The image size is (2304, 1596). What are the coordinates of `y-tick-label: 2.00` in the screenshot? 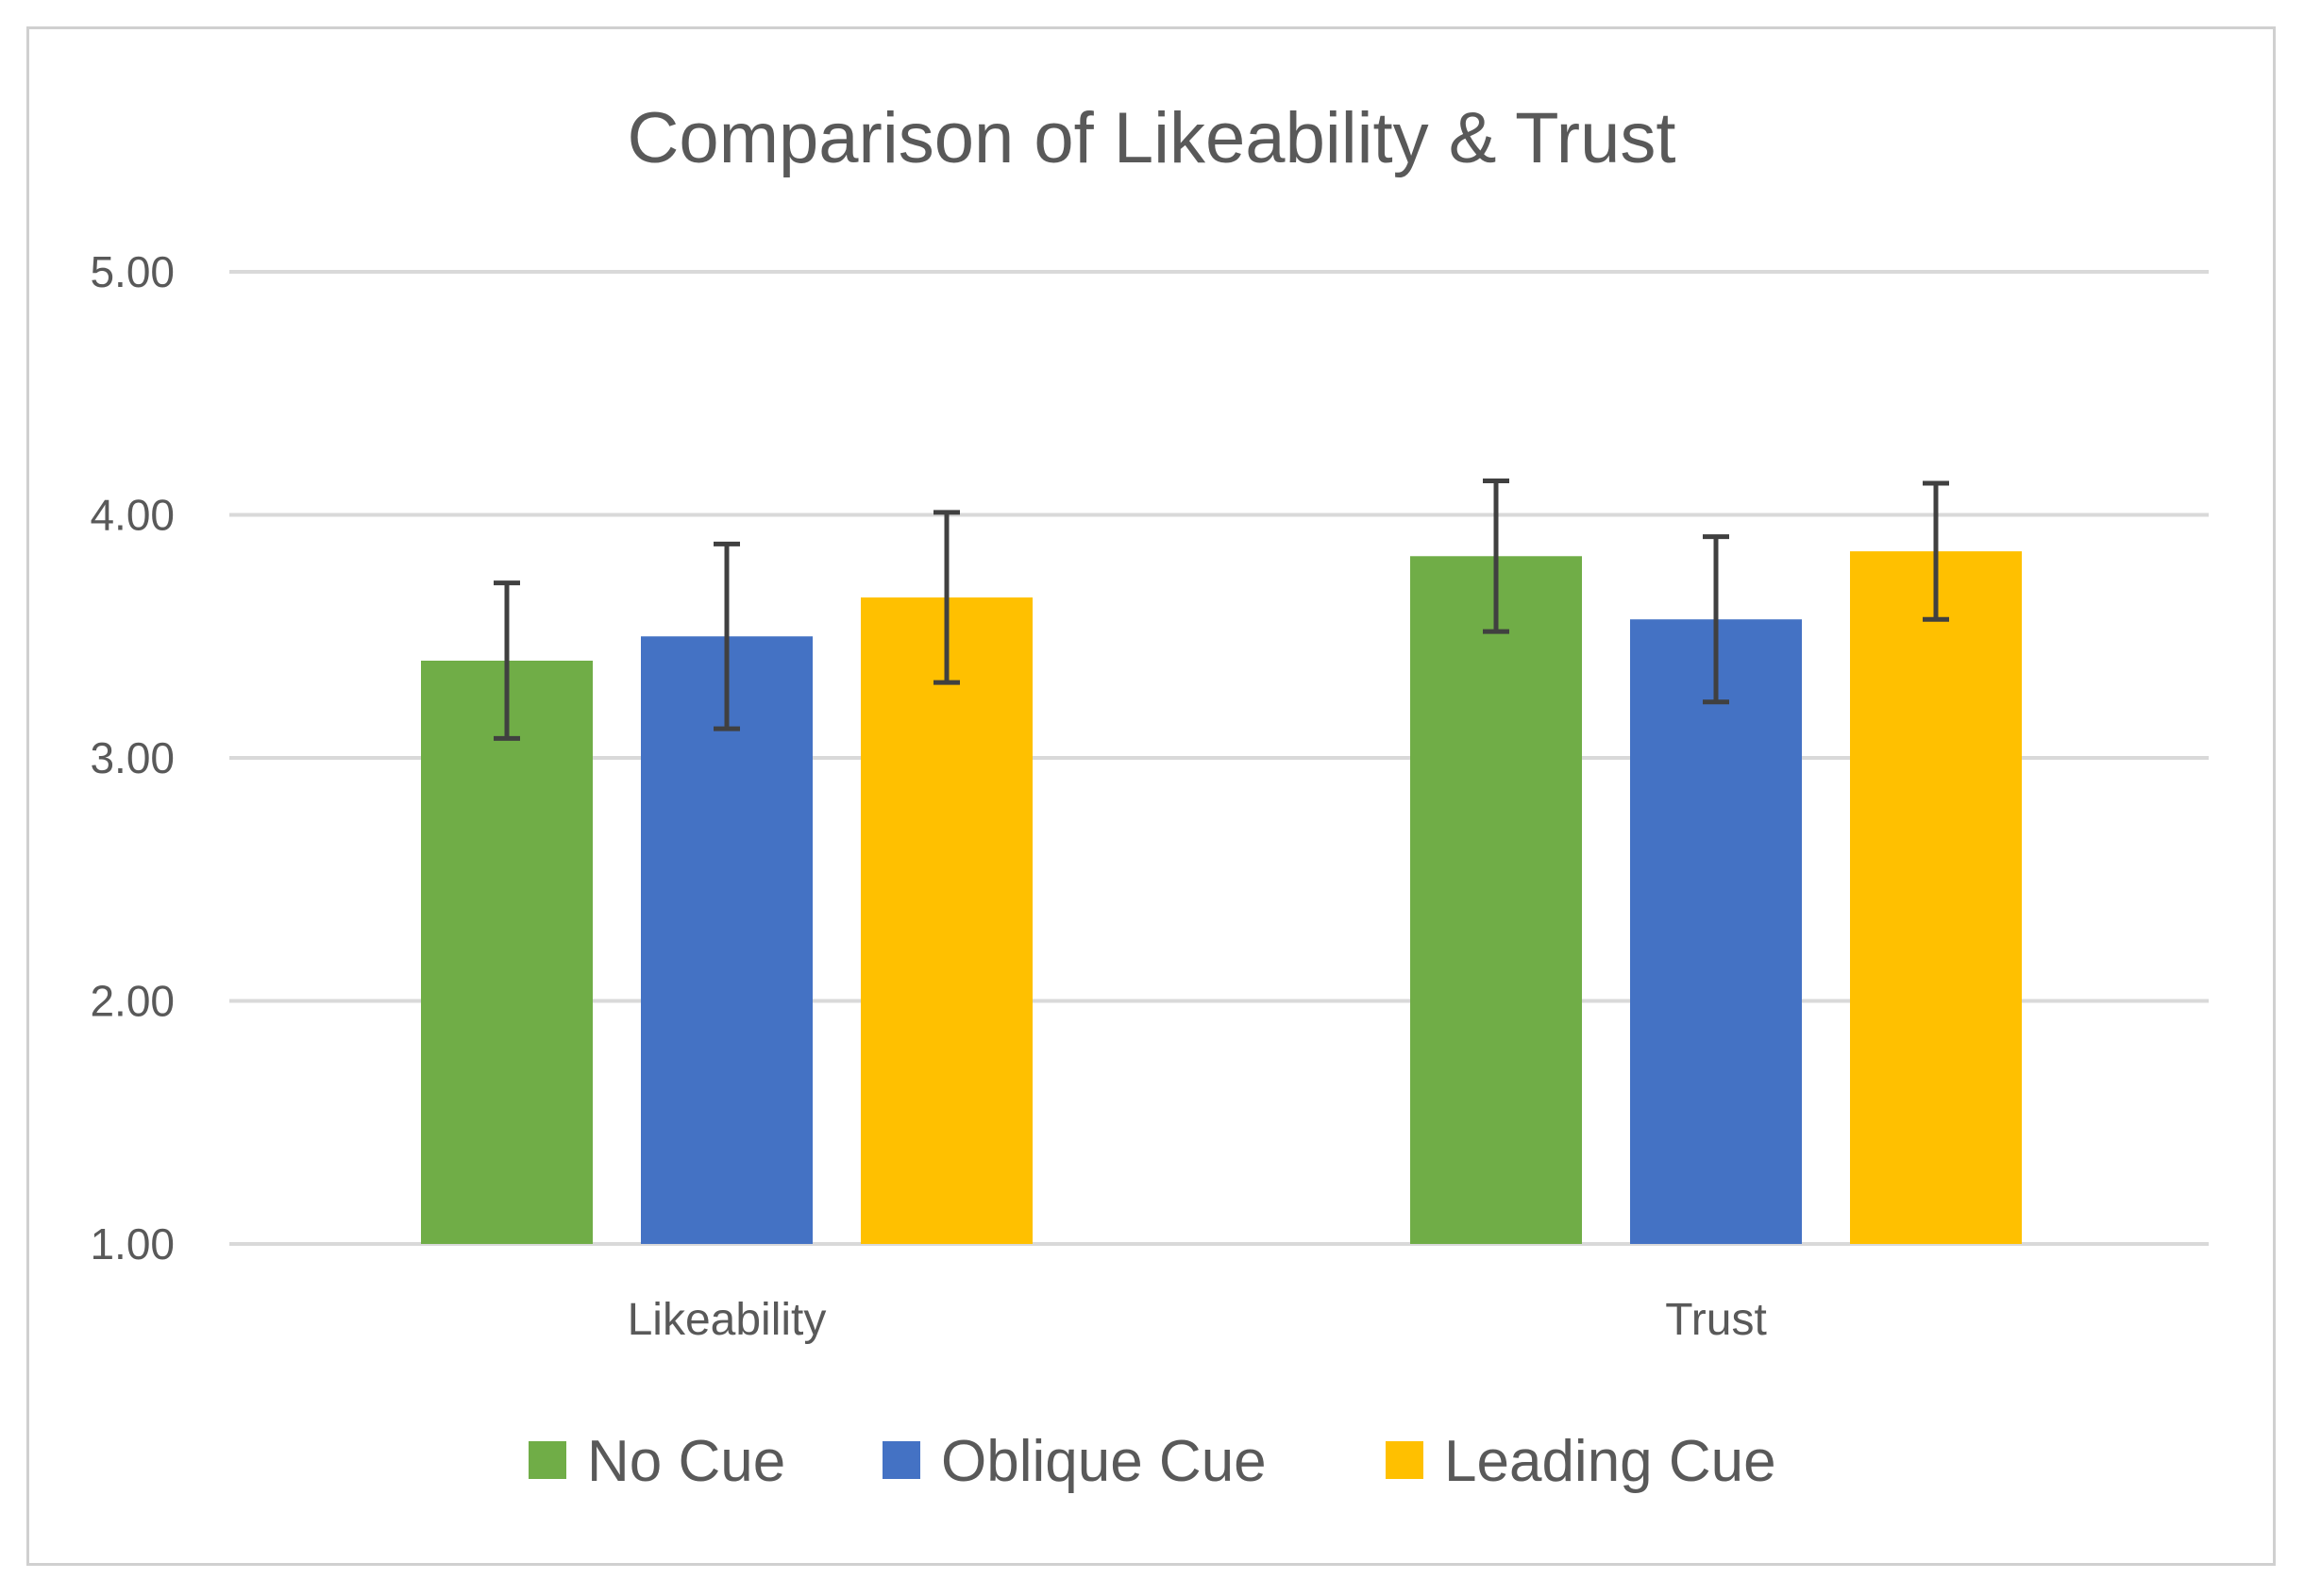 It's located at (132, 1001).